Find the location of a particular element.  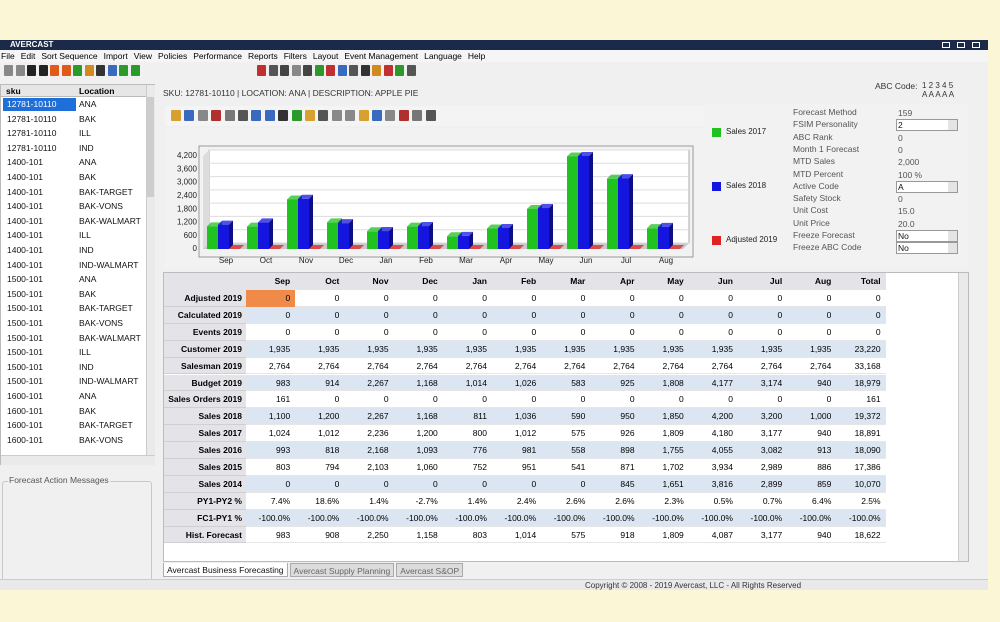

table-cell: 1,808 is located at coordinates (673, 382).